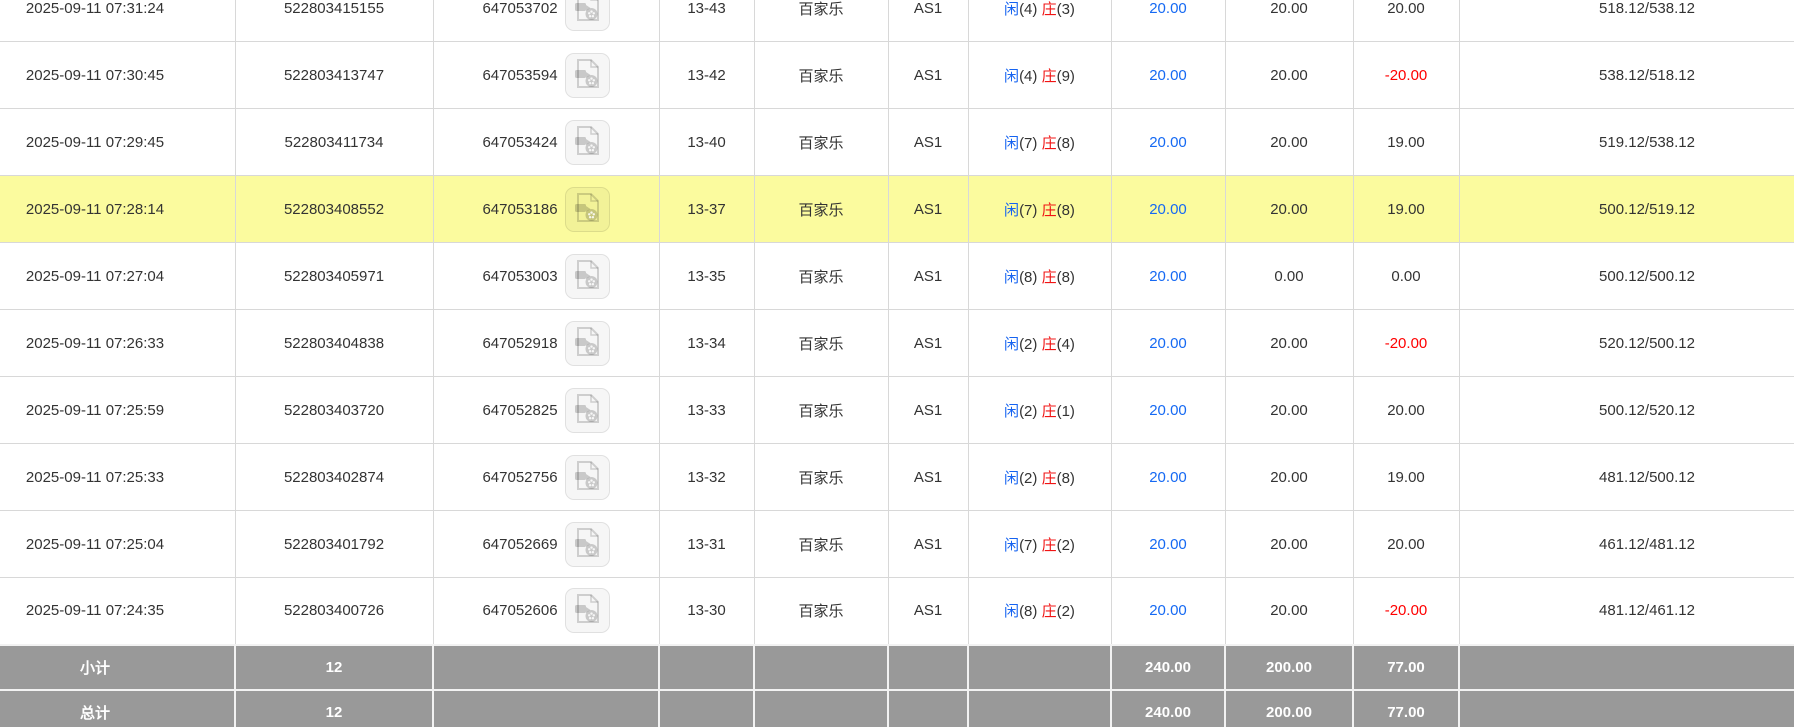  What do you see at coordinates (706, 410) in the screenshot?
I see `cell-round-number: 13-33` at bounding box center [706, 410].